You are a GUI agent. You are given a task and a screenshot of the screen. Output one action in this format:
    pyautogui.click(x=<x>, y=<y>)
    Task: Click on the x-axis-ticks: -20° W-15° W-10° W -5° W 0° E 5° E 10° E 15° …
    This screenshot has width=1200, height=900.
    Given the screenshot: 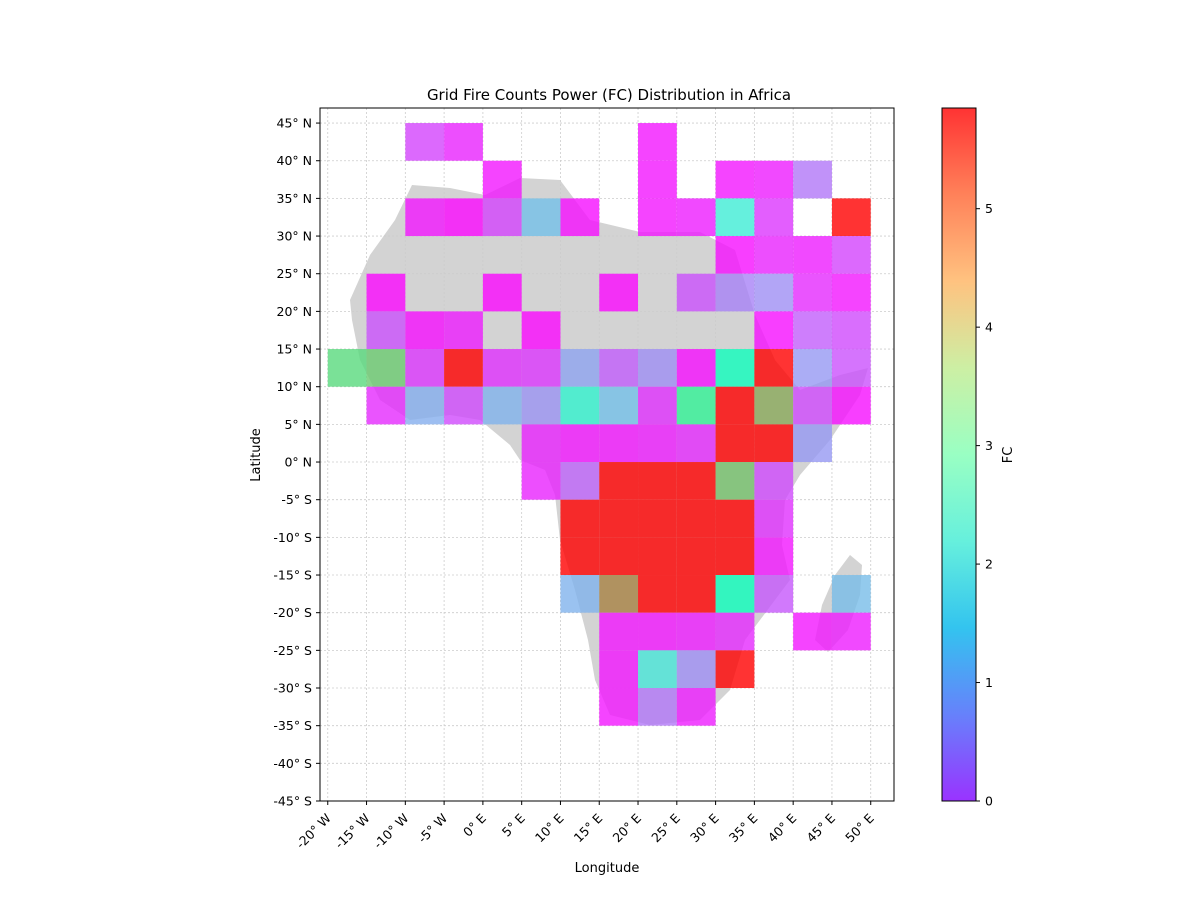 What is the action you would take?
    pyautogui.click(x=585, y=826)
    